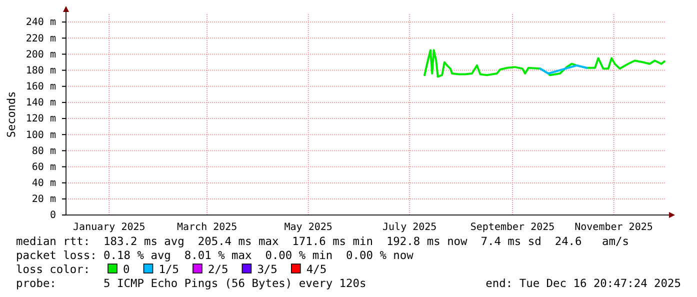  What do you see at coordinates (44, 167) in the screenshot?
I see `y-tick-label: 60 m` at bounding box center [44, 167].